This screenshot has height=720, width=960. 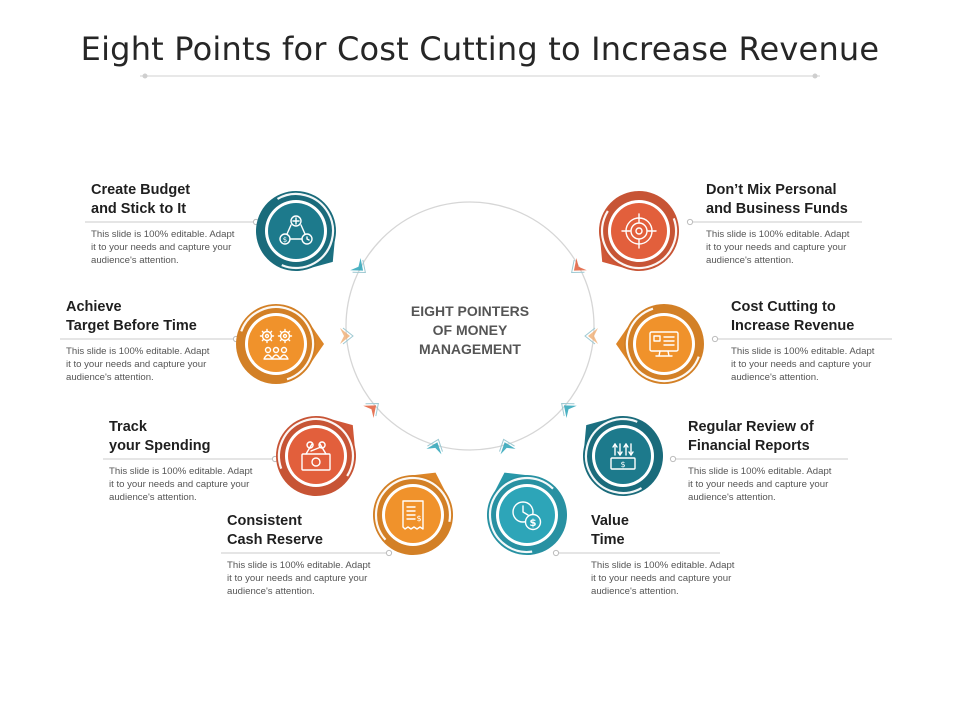 I want to click on center-label: EIGHT POINTERS OF MONEY MANAGEMENT, so click(x=470, y=330).